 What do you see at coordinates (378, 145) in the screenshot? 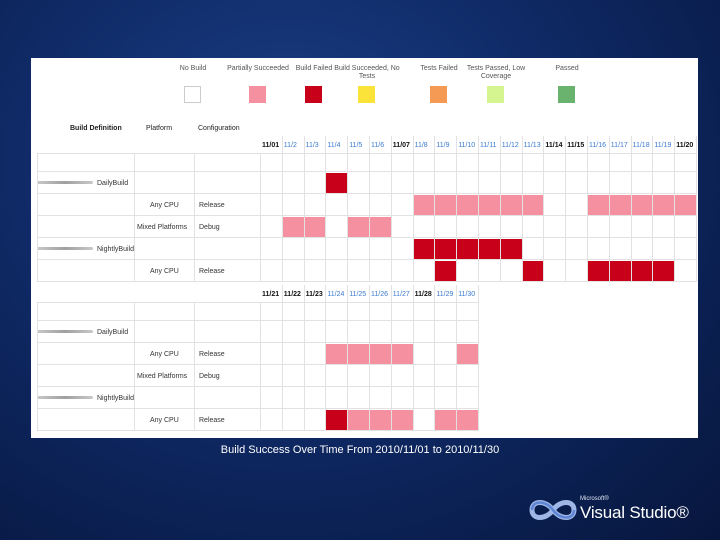
I see `date-label: 11/6` at bounding box center [378, 145].